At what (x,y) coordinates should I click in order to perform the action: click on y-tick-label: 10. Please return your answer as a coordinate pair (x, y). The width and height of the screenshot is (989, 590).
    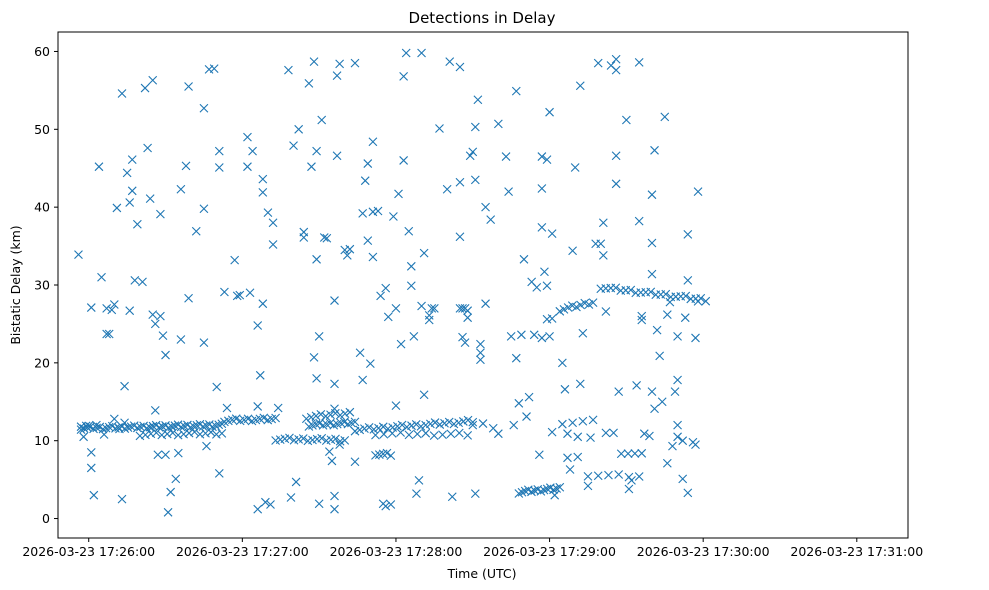
    Looking at the image, I should click on (42, 440).